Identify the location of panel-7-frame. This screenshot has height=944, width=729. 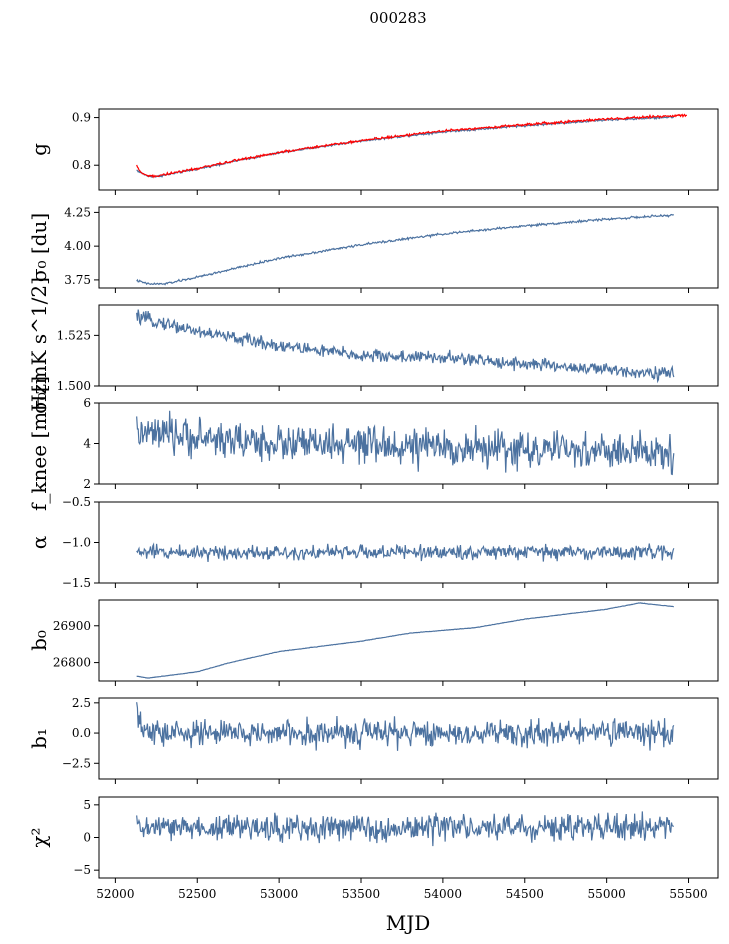
(408, 738).